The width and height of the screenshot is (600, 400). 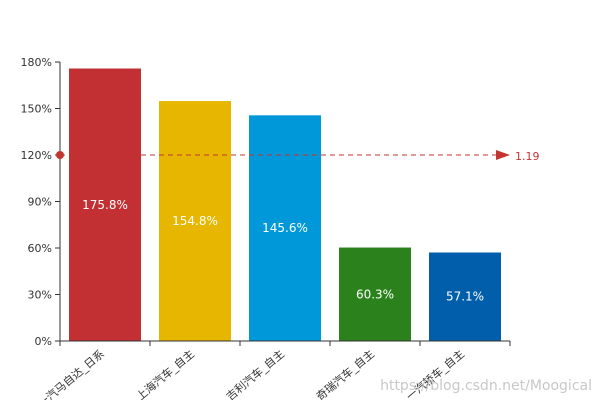 I want to click on y-axis: 0% 30% 60% 90% 120% 150% 180%, so click(x=41, y=202).